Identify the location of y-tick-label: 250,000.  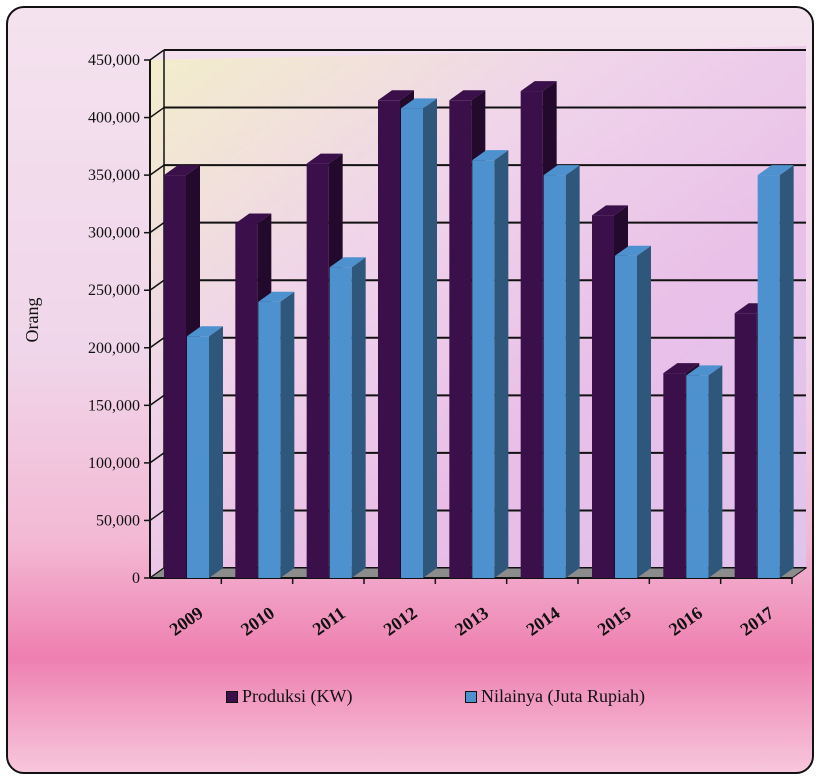
(114, 290).